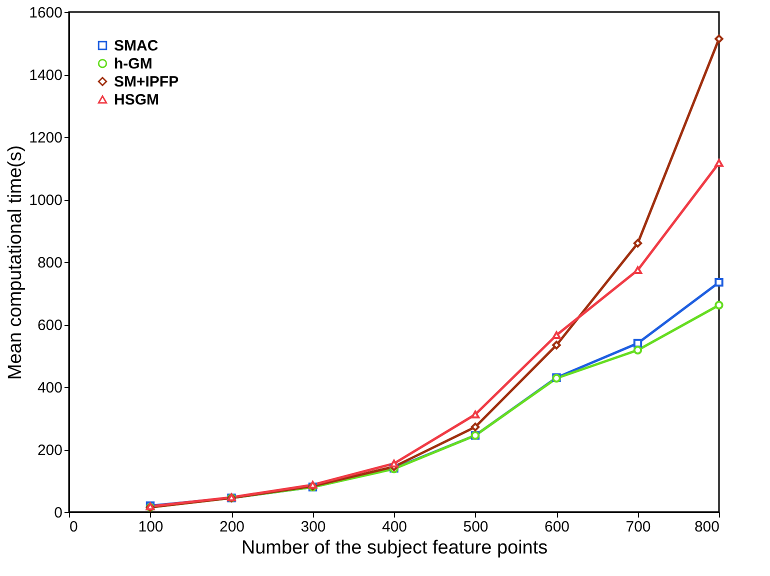  What do you see at coordinates (707, 527) in the screenshot?
I see `x-tick-label: 800` at bounding box center [707, 527].